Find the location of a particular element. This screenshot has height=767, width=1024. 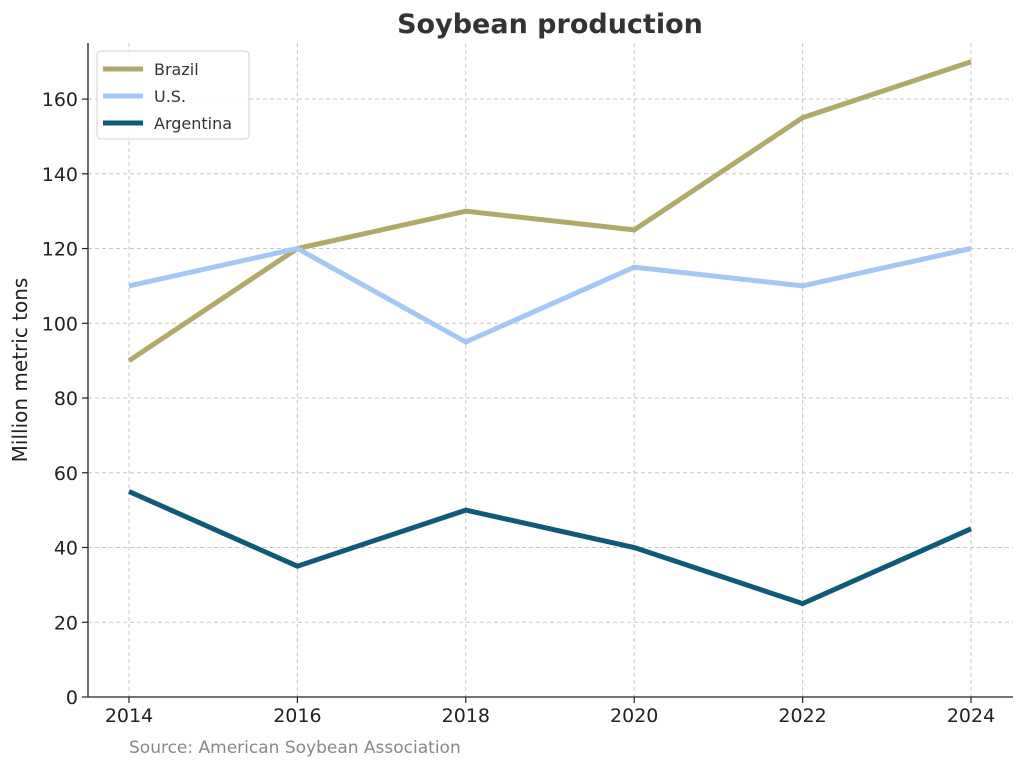

legend-label-u-s: U.S. is located at coordinates (170, 96).